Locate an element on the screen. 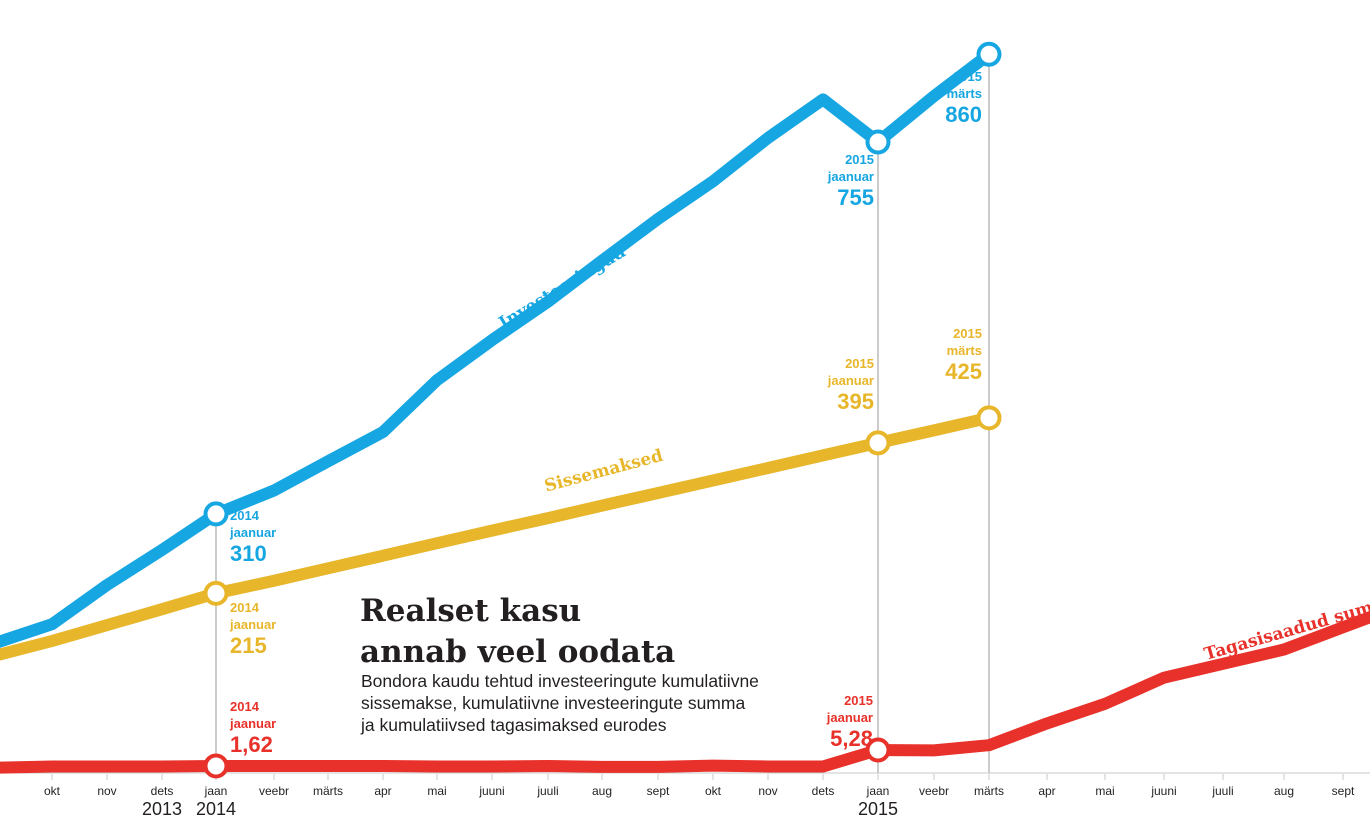 The height and width of the screenshot is (820, 1370). callout-value: 310 is located at coordinates (248, 553).